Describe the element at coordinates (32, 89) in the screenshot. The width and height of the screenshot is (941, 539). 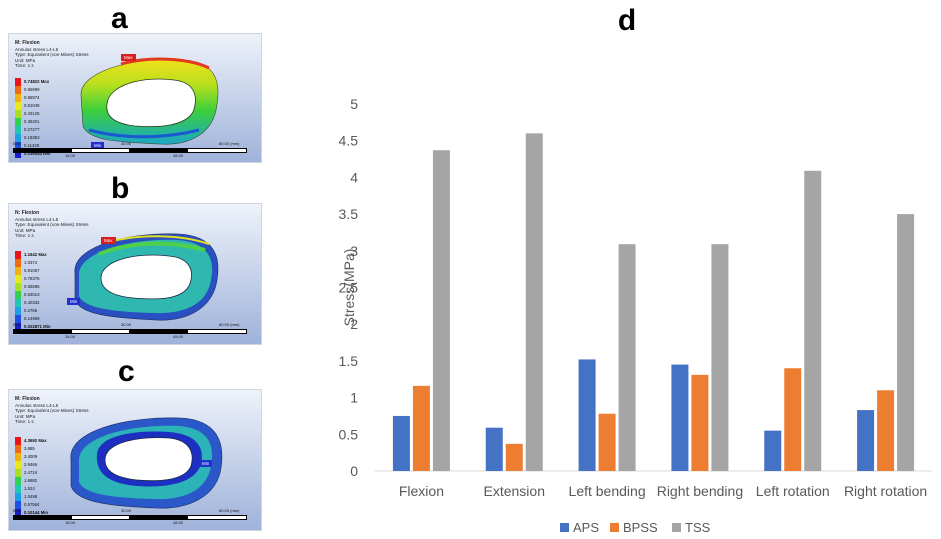
I see `legend-value: 0.66999` at that location.